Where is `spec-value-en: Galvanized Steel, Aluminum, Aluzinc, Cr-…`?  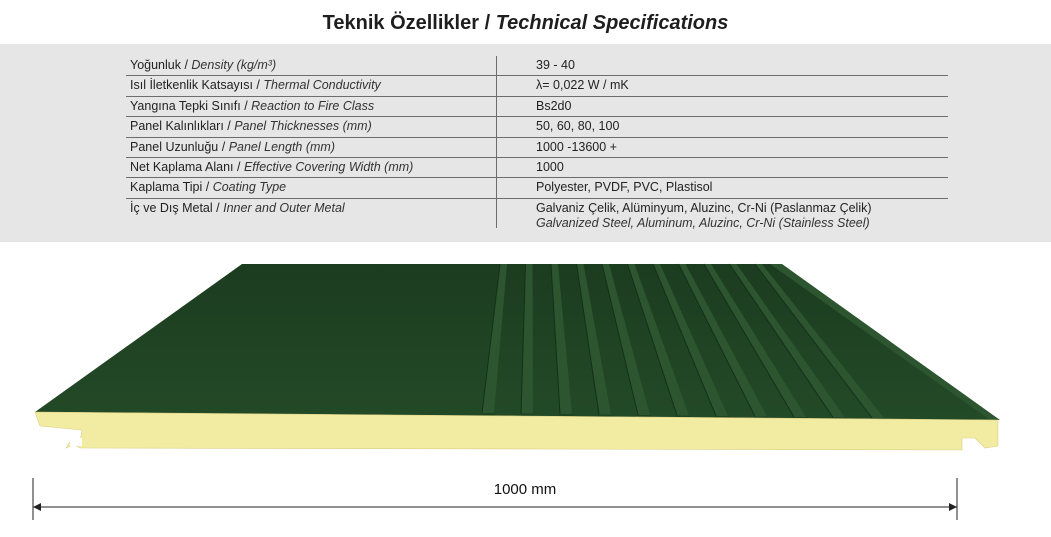 spec-value-en: Galvanized Steel, Aluminum, Aluzinc, Cr-… is located at coordinates (703, 222).